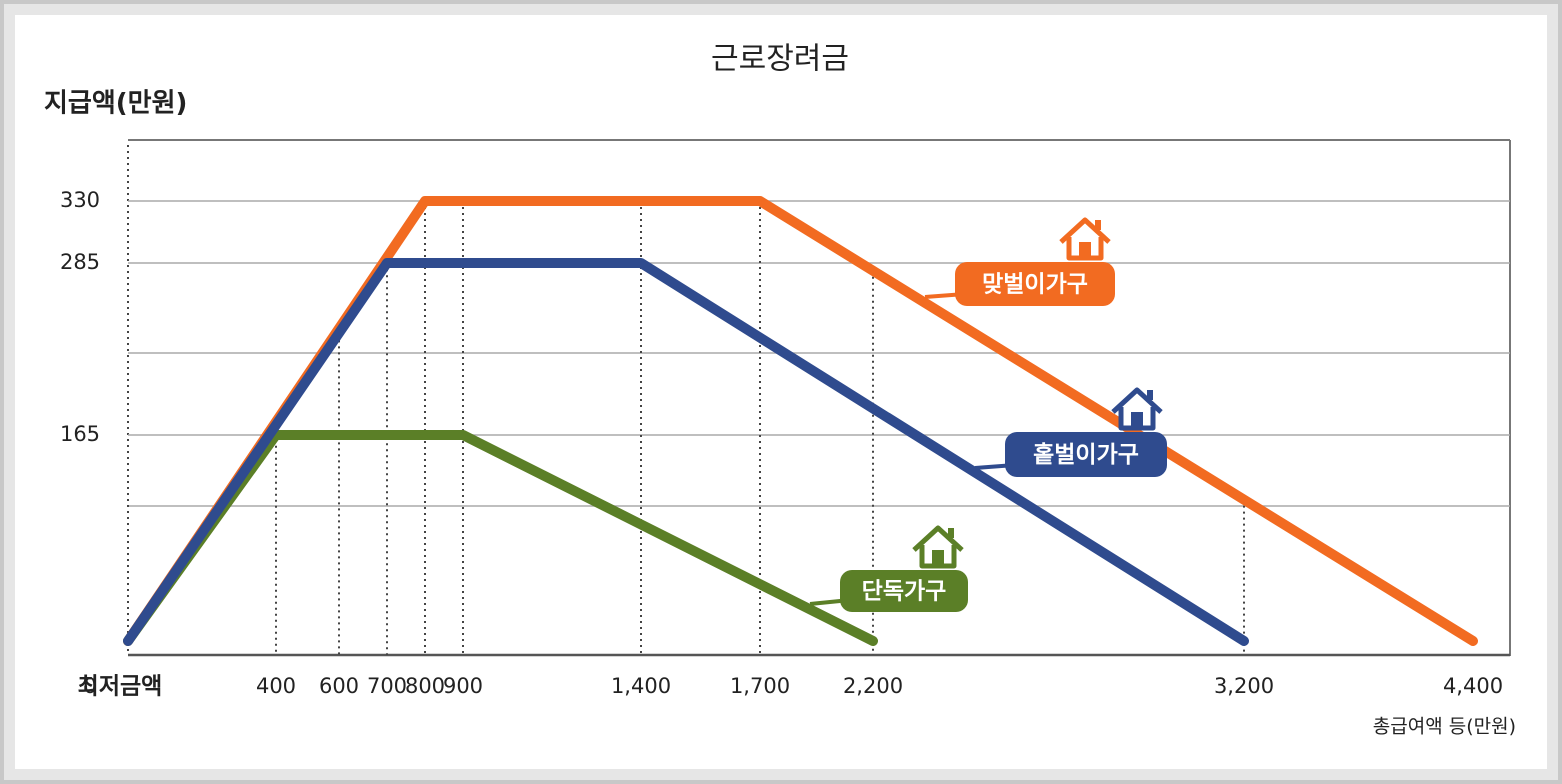 The image size is (1562, 784). Describe the element at coordinates (888, 568) in the screenshot. I see `series-label: 단독가구` at that location.